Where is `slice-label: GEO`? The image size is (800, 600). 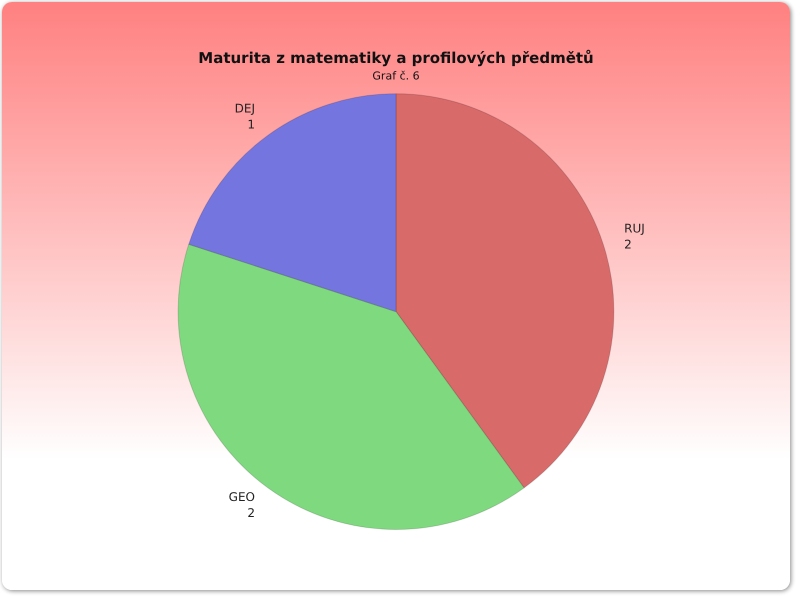
slice-label: GEO is located at coordinates (241, 497).